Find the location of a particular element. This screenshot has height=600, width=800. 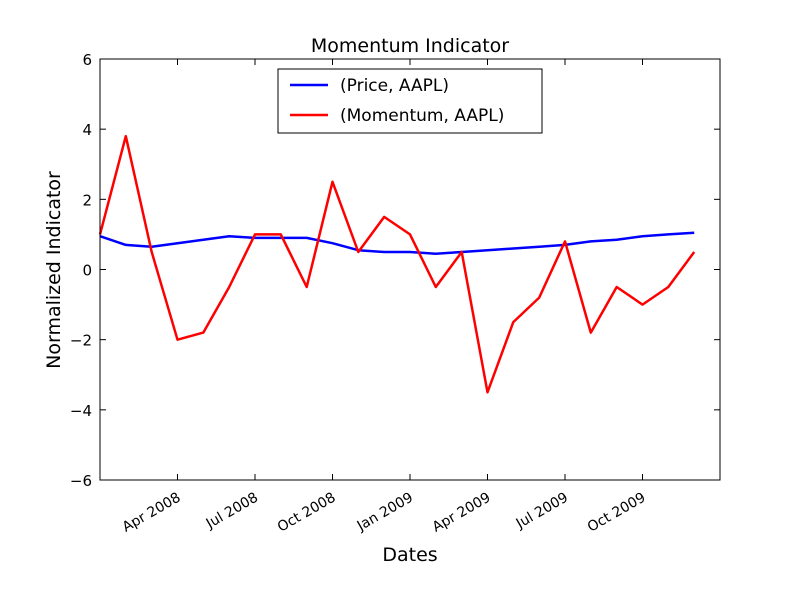

x-axis-label: Dates is located at coordinates (409, 555).